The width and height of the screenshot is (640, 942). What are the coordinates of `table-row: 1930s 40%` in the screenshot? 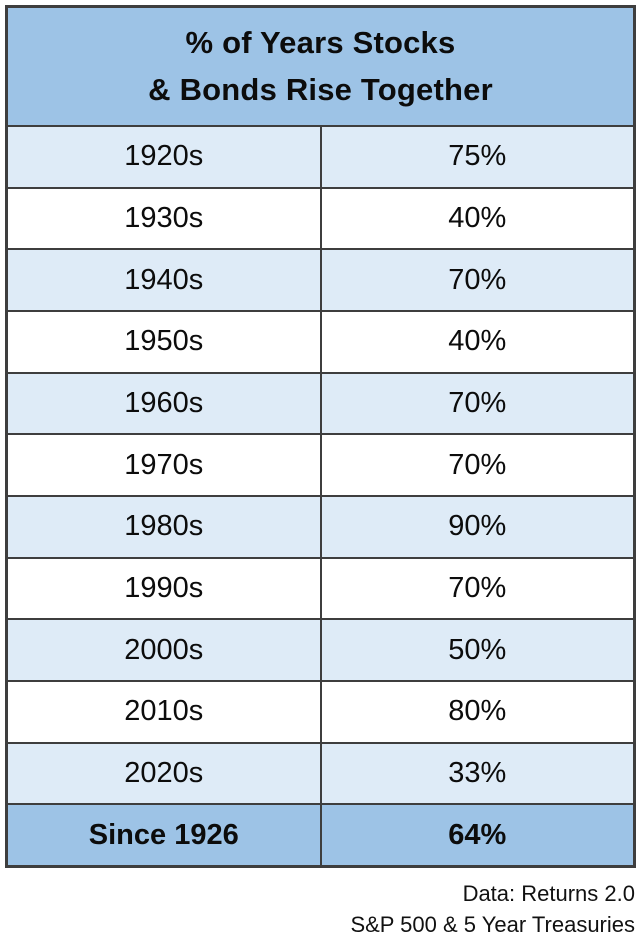 It's located at (321, 217).